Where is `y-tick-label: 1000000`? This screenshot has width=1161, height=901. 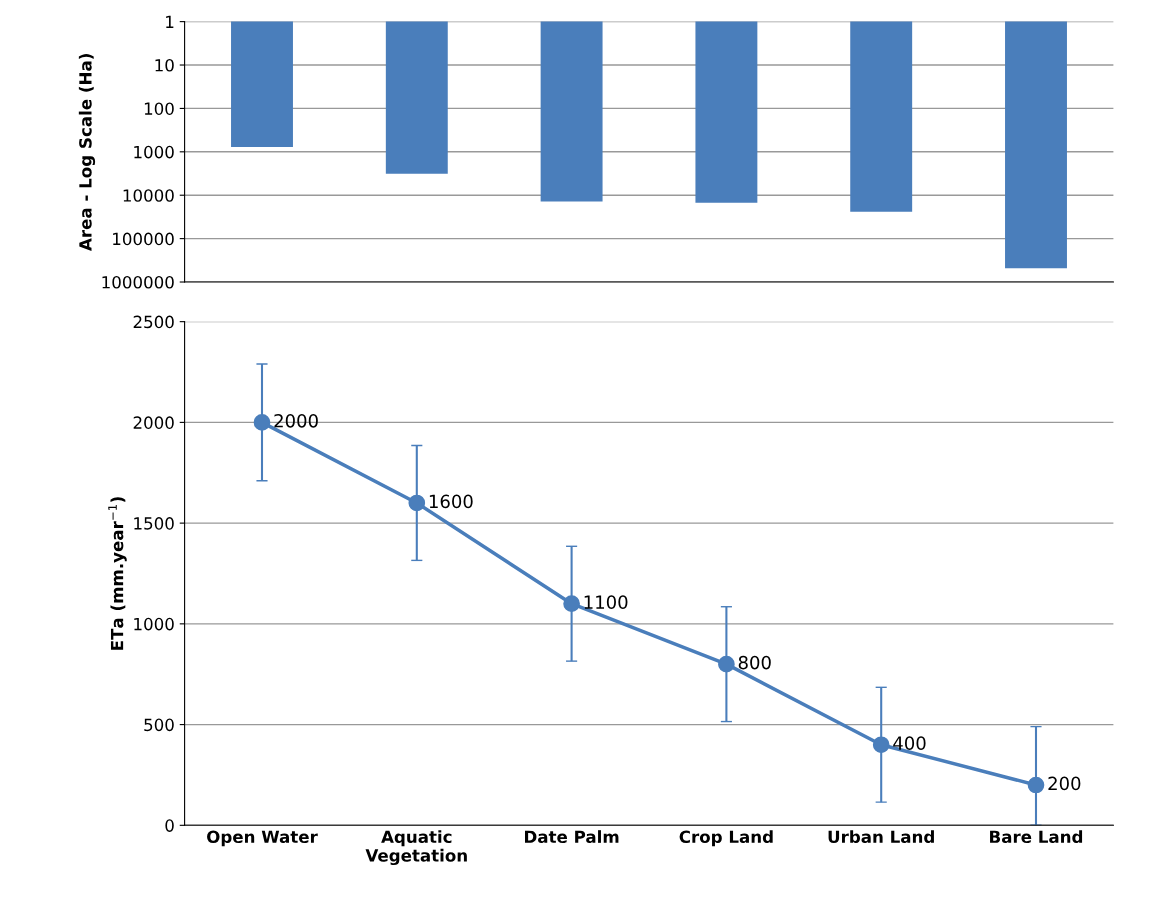 y-tick-label: 1000000 is located at coordinates (138, 282).